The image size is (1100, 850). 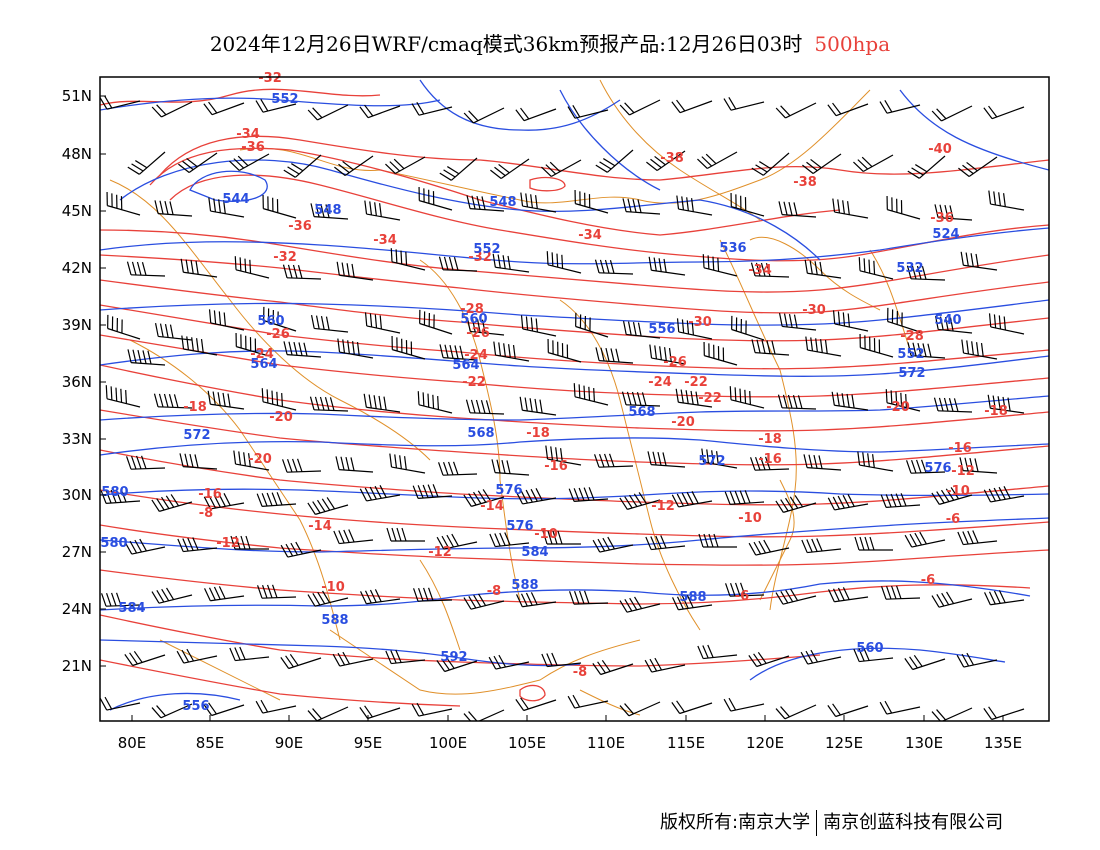 What do you see at coordinates (942, 218) in the screenshot?
I see `temperature-label: -36` at bounding box center [942, 218].